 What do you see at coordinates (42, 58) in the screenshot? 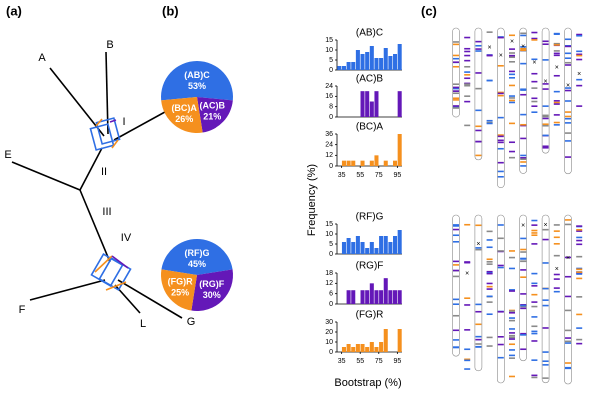
I see `leaf-label: A` at bounding box center [42, 58].